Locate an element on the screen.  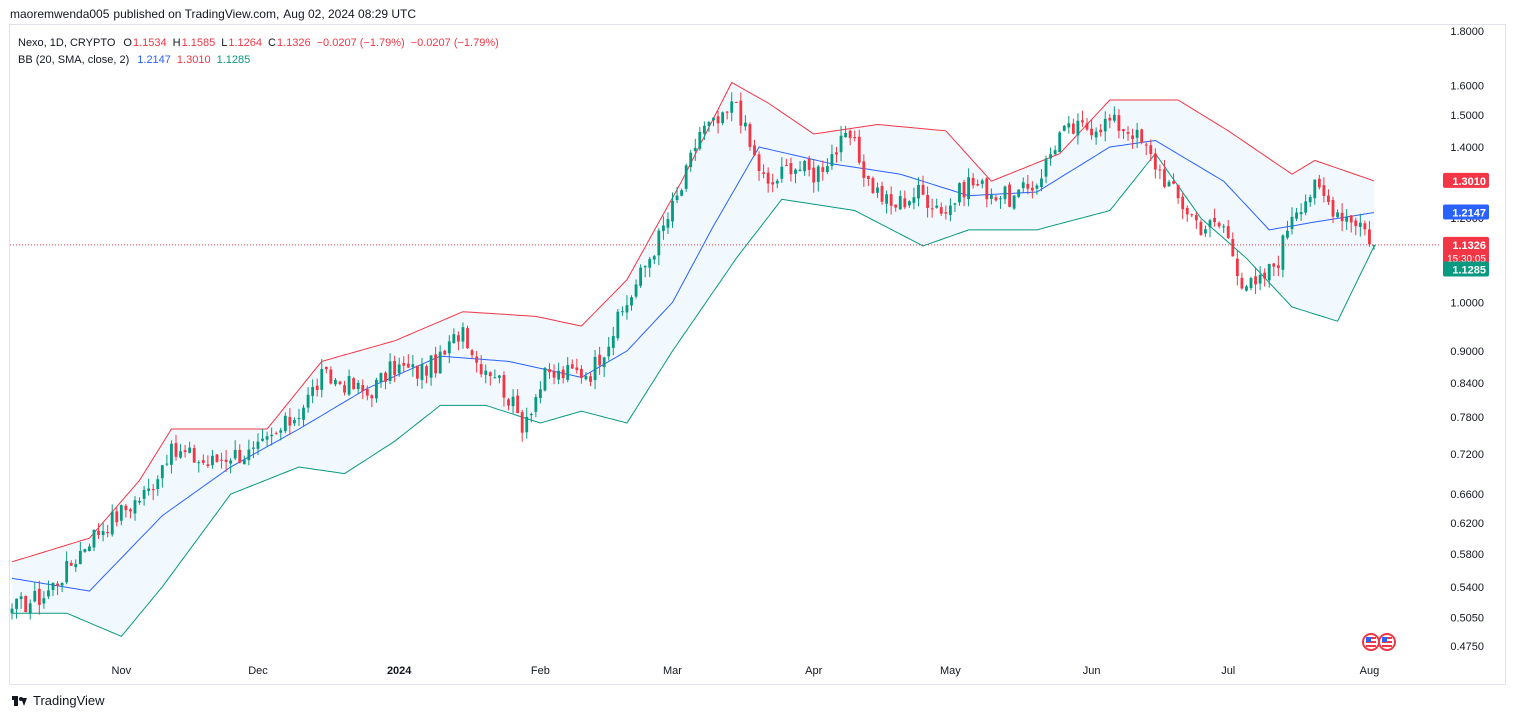
bb-lower-price-tag is located at coordinates (1466, 269).